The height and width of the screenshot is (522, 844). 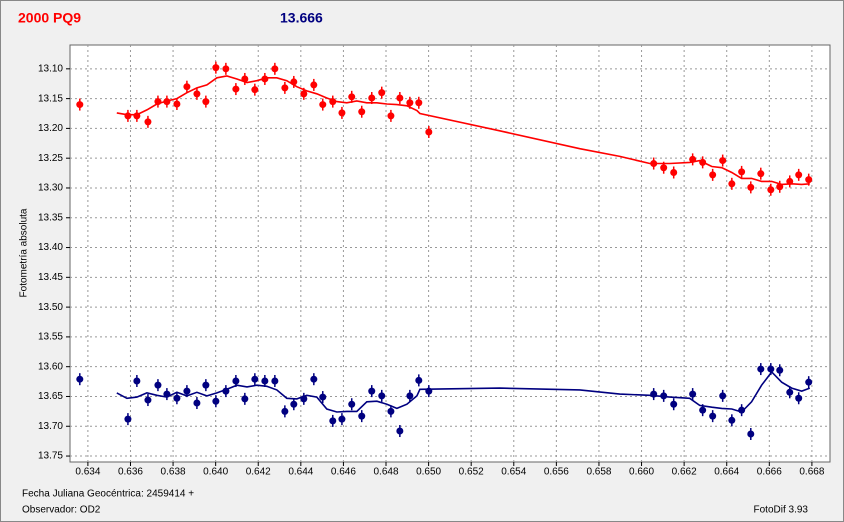 What do you see at coordinates (811, 472) in the screenshot?
I see `x-tick-label: 0.668` at bounding box center [811, 472].